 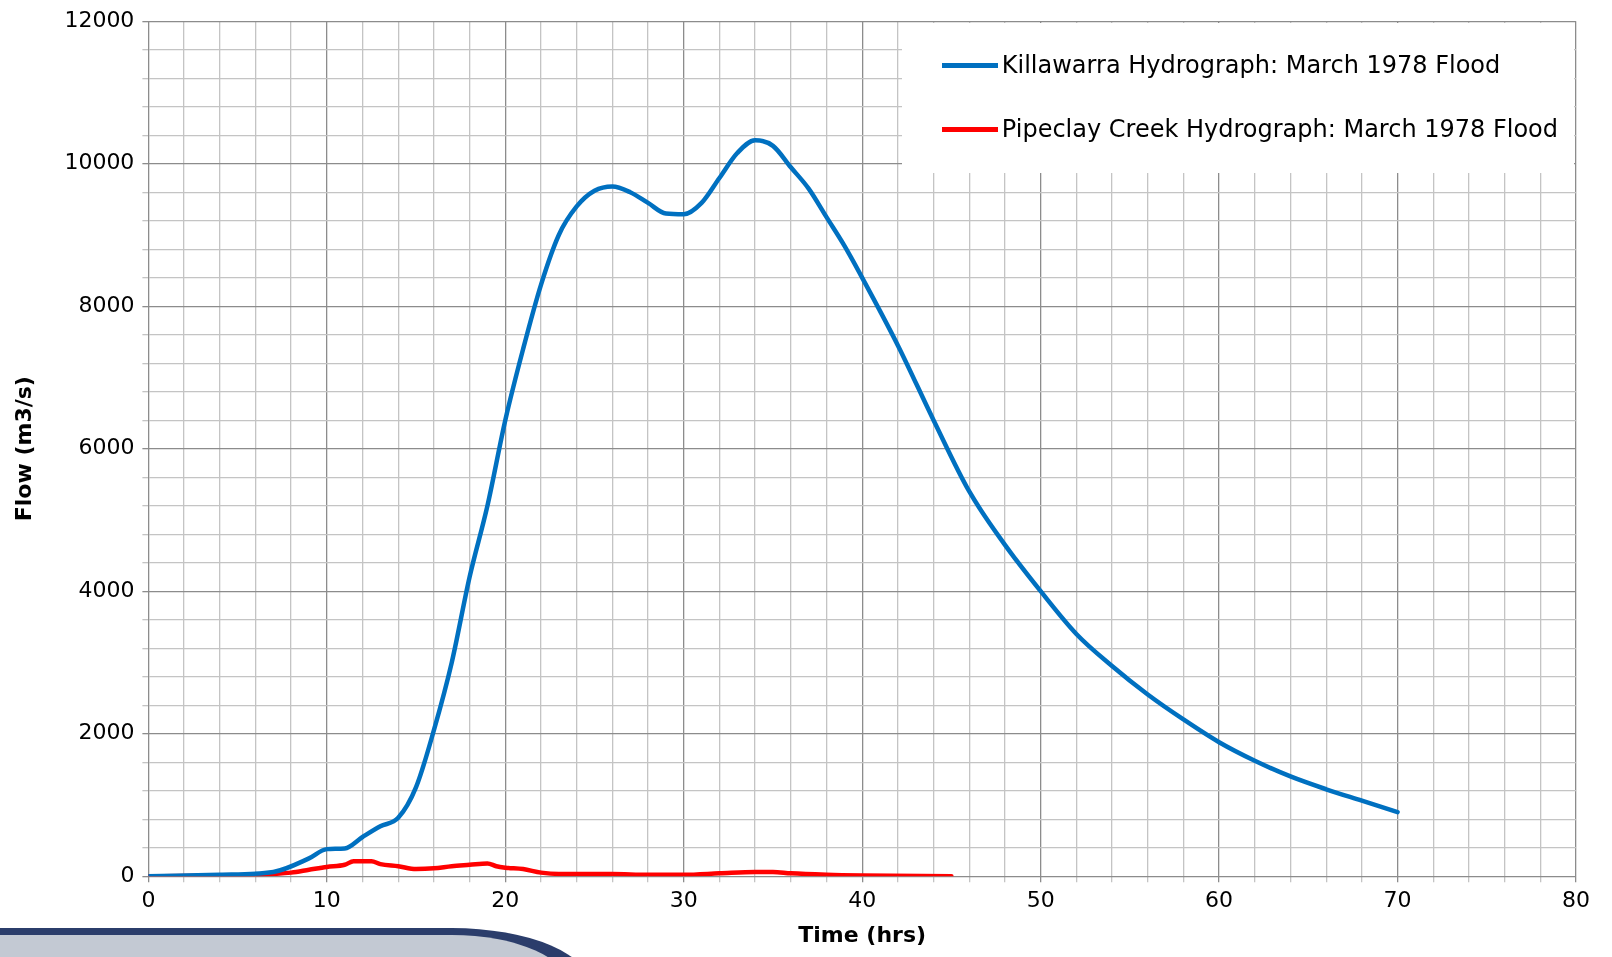 I want to click on y-tick-label: 12000, so click(x=99, y=19).